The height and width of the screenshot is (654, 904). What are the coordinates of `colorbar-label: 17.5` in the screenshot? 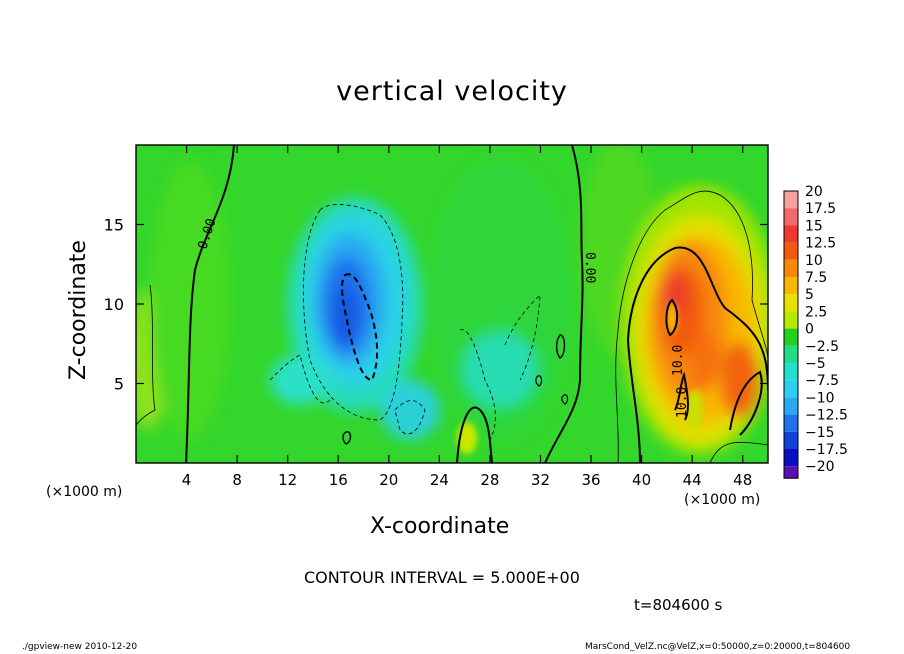 It's located at (820, 209).